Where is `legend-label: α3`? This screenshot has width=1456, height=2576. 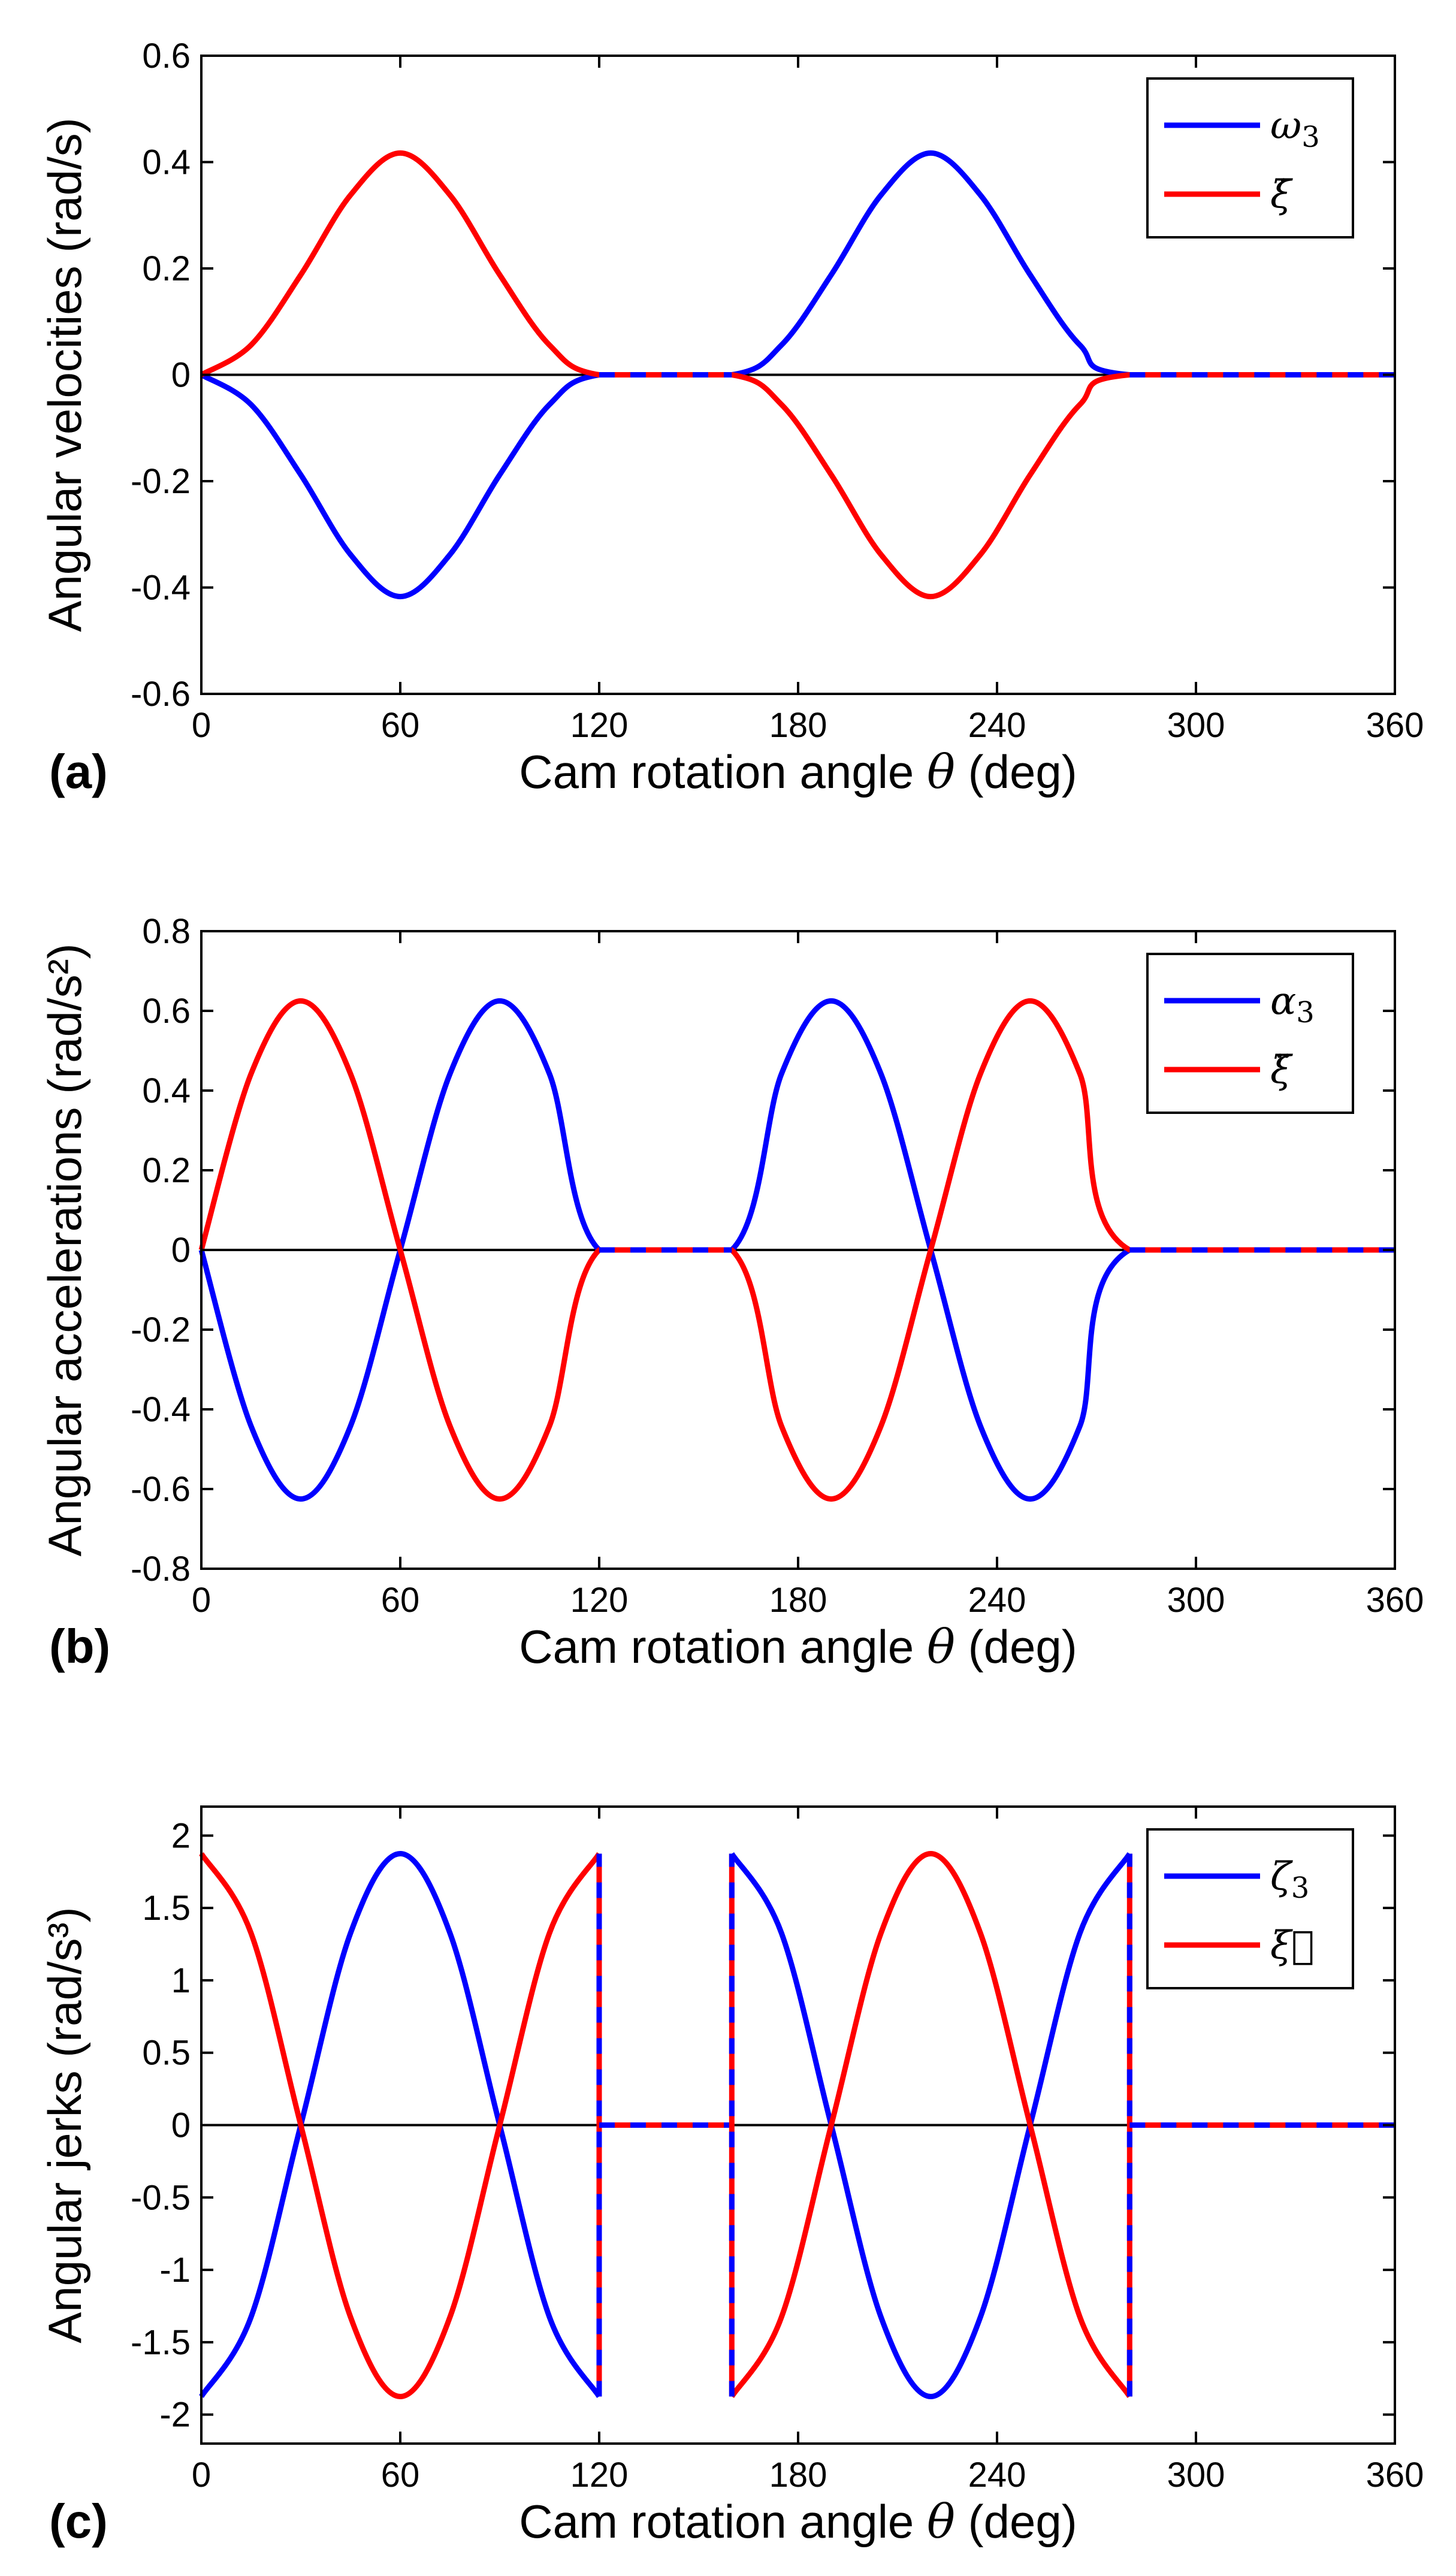
legend-label: α3 is located at coordinates (1292, 1004).